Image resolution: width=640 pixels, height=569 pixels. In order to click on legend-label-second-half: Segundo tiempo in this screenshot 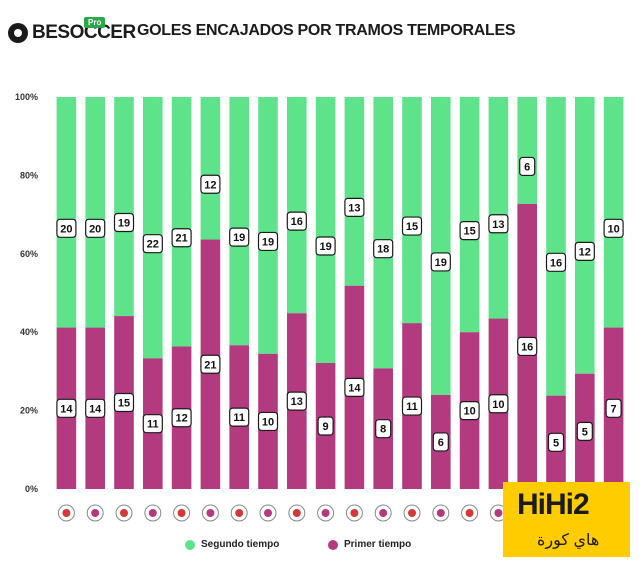, I will do `click(240, 544)`.